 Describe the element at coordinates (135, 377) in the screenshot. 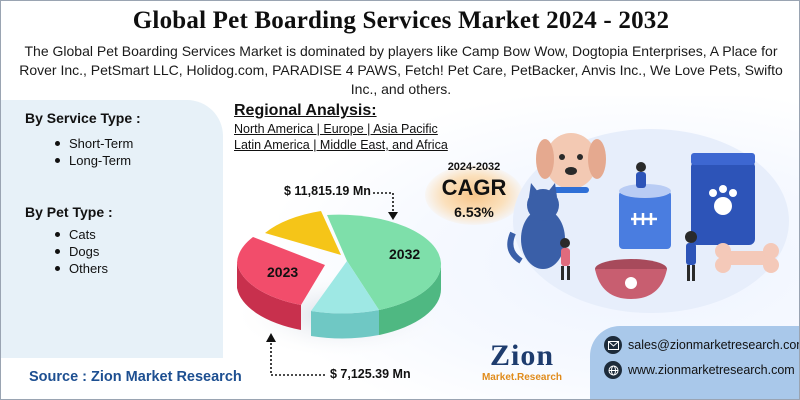

I see `source-credit: Source : Zion Market Research` at that location.